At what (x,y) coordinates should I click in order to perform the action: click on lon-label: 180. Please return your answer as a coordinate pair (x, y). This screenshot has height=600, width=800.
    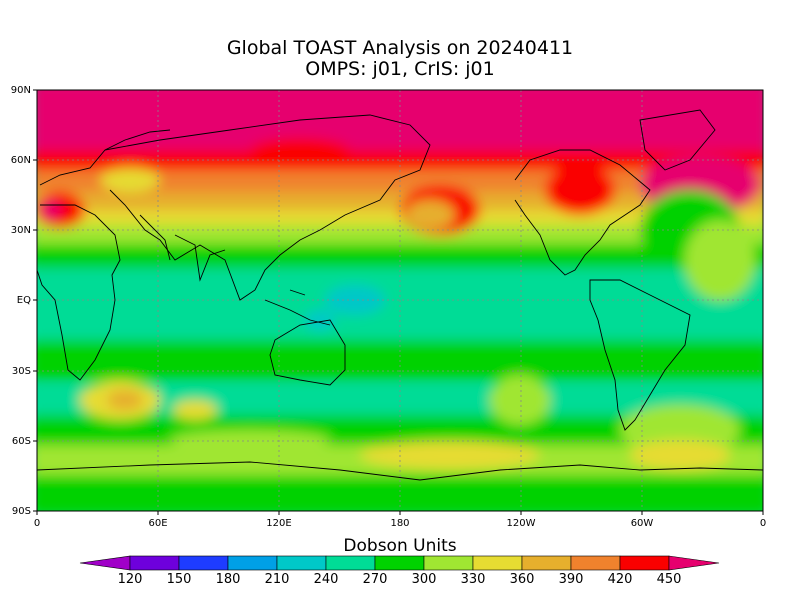
    Looking at the image, I should click on (399, 523).